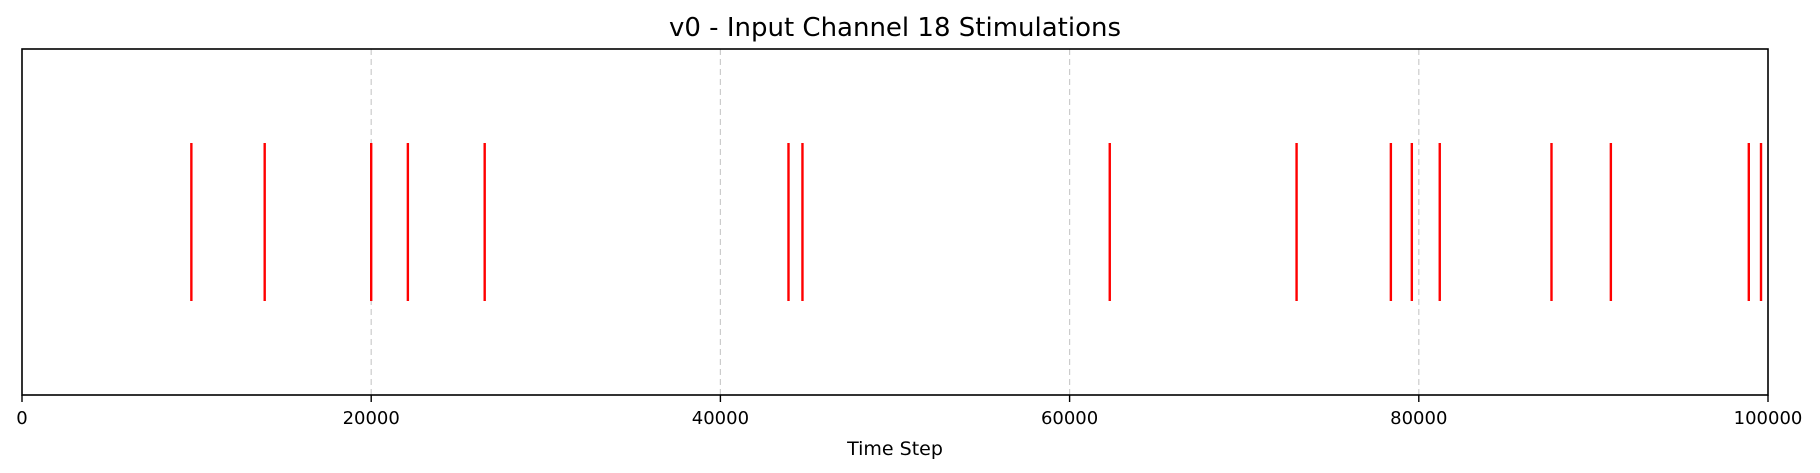 The height and width of the screenshot is (473, 1820). What do you see at coordinates (894, 449) in the screenshot?
I see `x-axis-label: Time Step` at bounding box center [894, 449].